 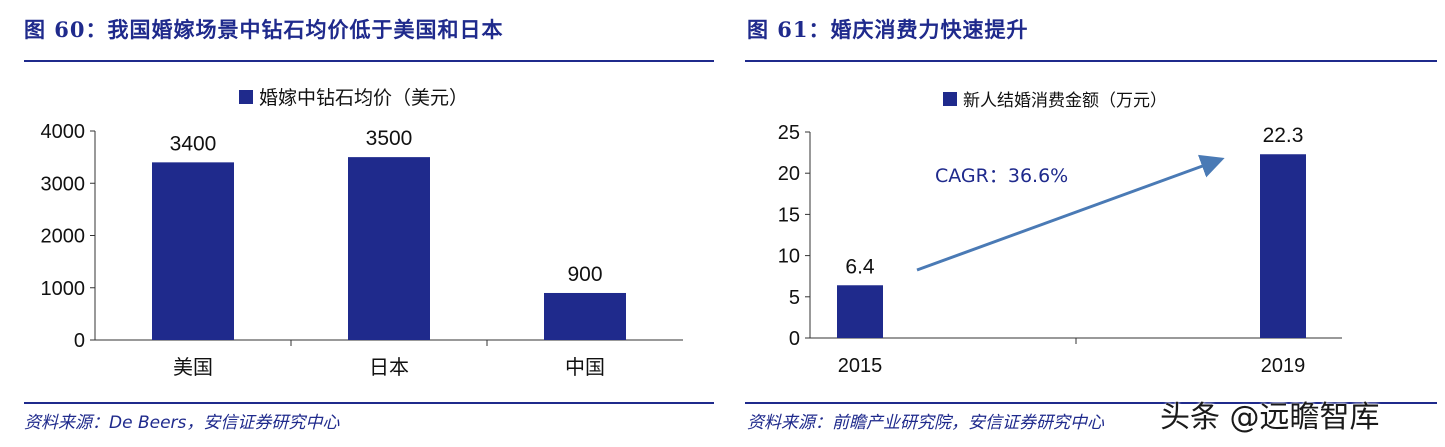 I want to click on left-source: 资料来源：De Beers，安信证券研究中心, so click(x=182, y=423).